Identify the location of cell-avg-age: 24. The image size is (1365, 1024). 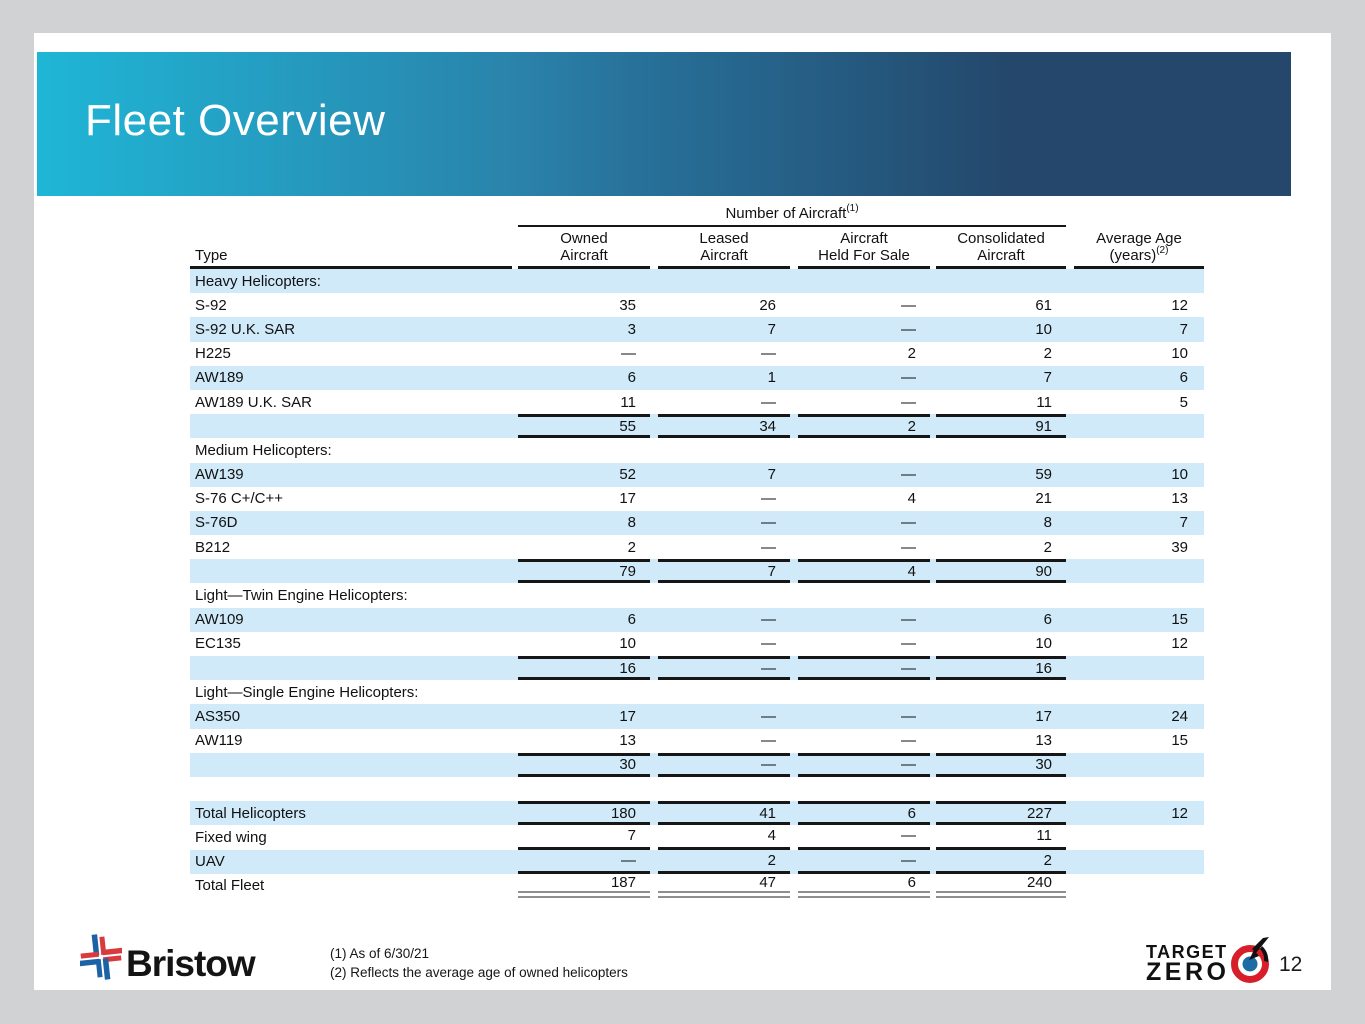
(1179, 716).